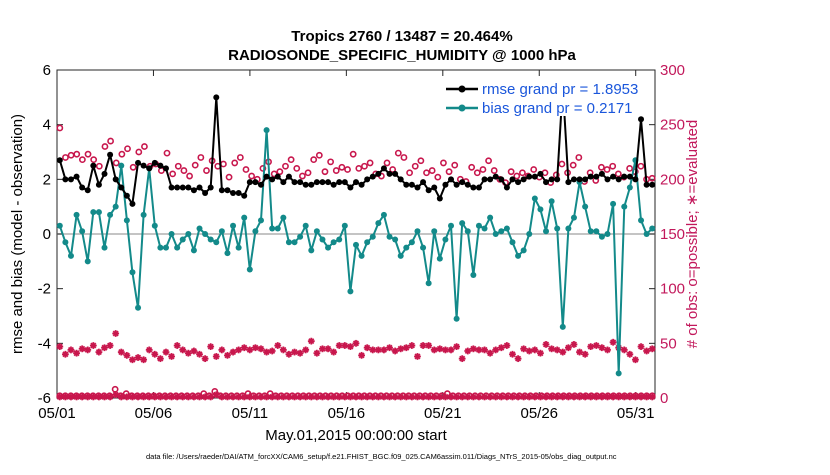 The width and height of the screenshot is (830, 475). Describe the element at coordinates (47, 234) in the screenshot. I see `y-left-tick-label: 0` at that location.